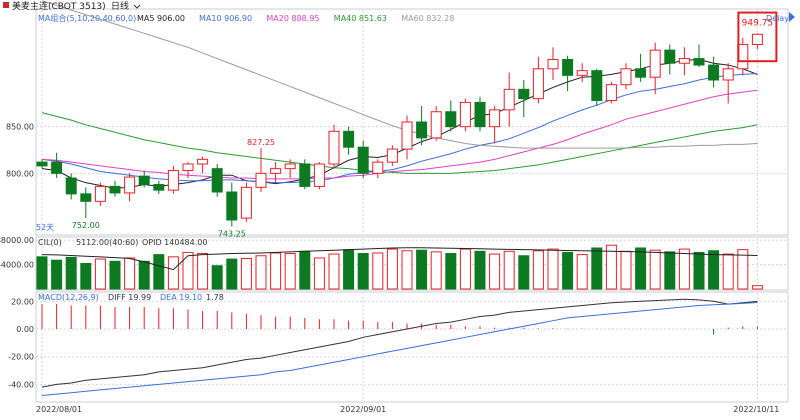 The height and width of the screenshot is (420, 800). Describe the element at coordinates (86, 225) in the screenshot. I see `price-annotation-label: 752.00` at that location.